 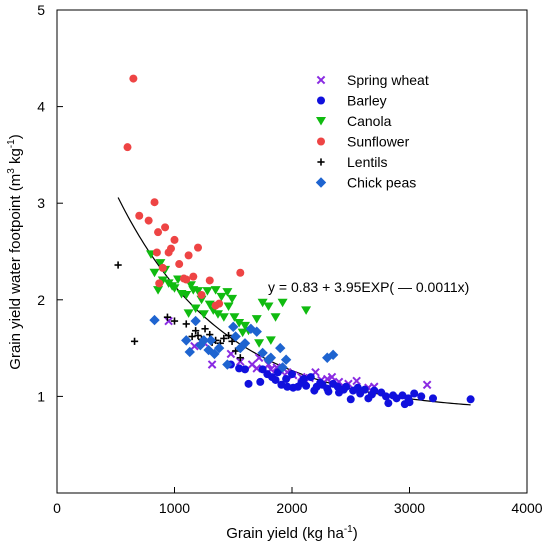 What do you see at coordinates (57, 508) in the screenshot?
I see `x-tick-label: 0` at bounding box center [57, 508].